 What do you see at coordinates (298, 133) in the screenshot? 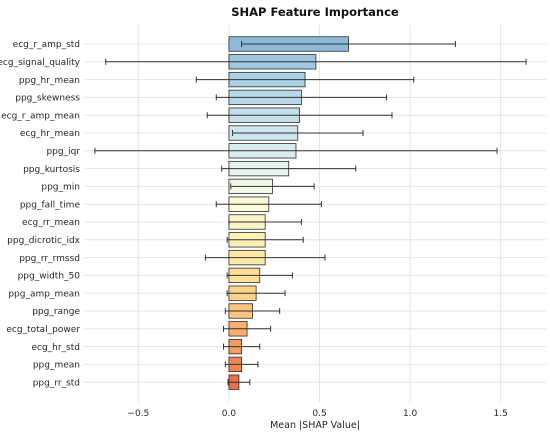
I see `error-bar-ecg-hr-mean` at bounding box center [298, 133].